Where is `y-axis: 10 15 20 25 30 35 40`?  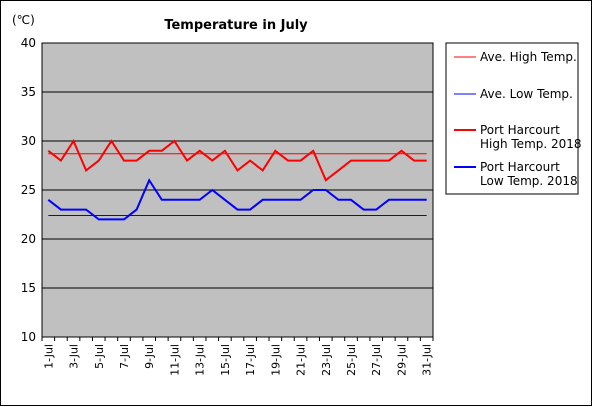 y-axis: 10 15 20 25 30 35 40 is located at coordinates (28, 190).